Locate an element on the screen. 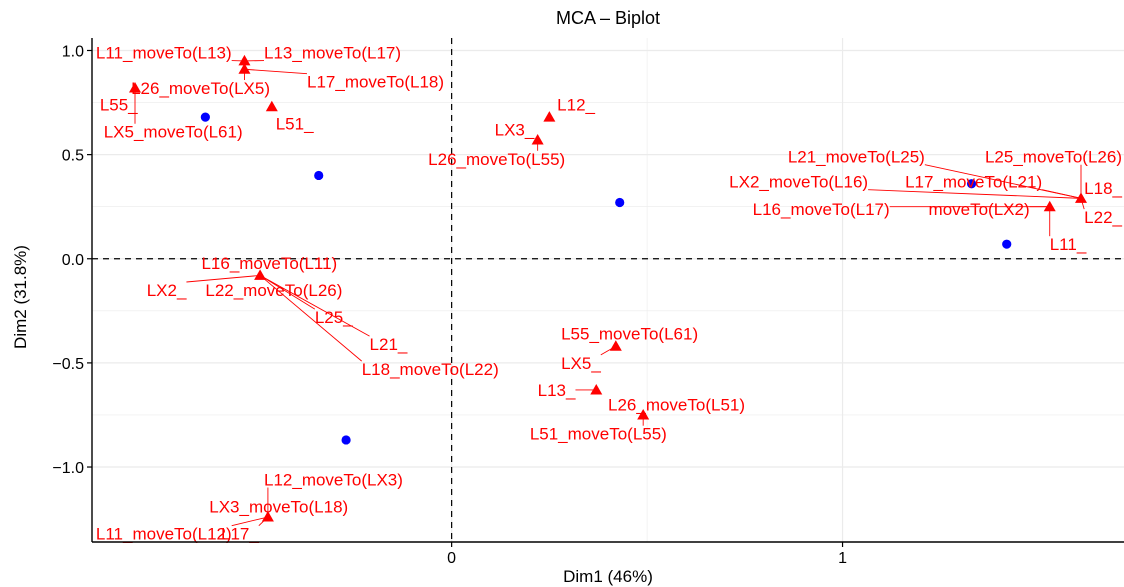 The height and width of the screenshot is (587, 1124). x-tick-label: 1 is located at coordinates (842, 558).